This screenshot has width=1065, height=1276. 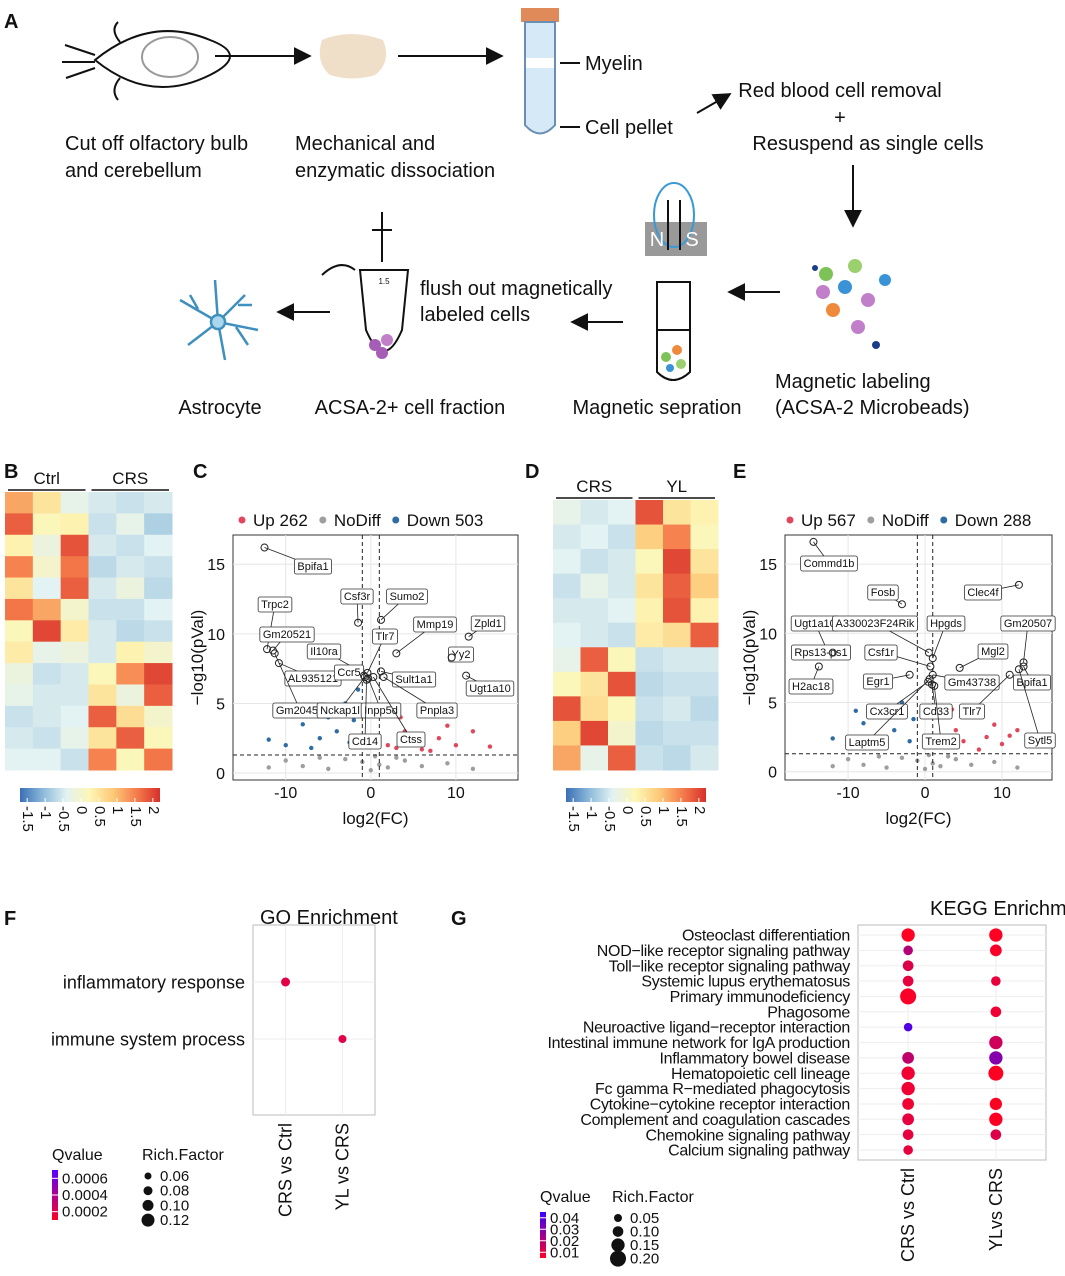 I want to click on step-text: Resuspend as single cells, so click(x=867, y=144).